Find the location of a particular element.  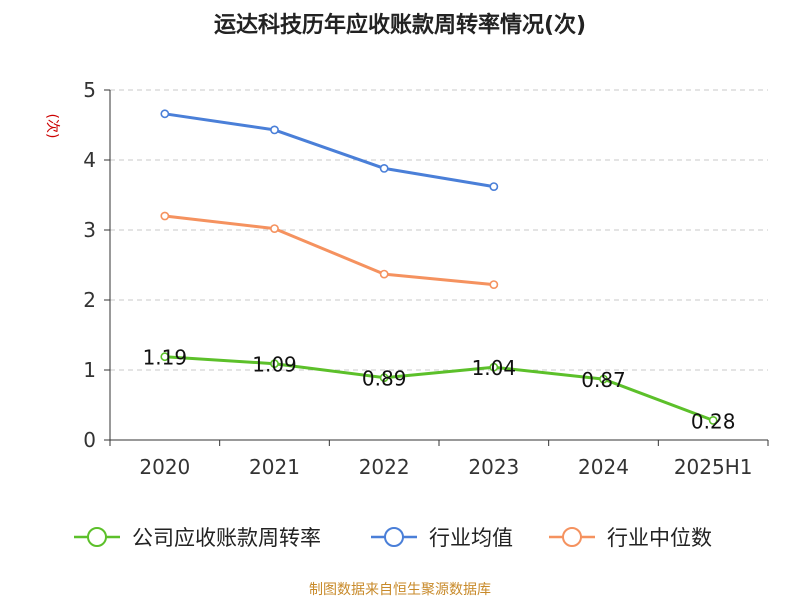

data-label: 0.87 is located at coordinates (603, 380).